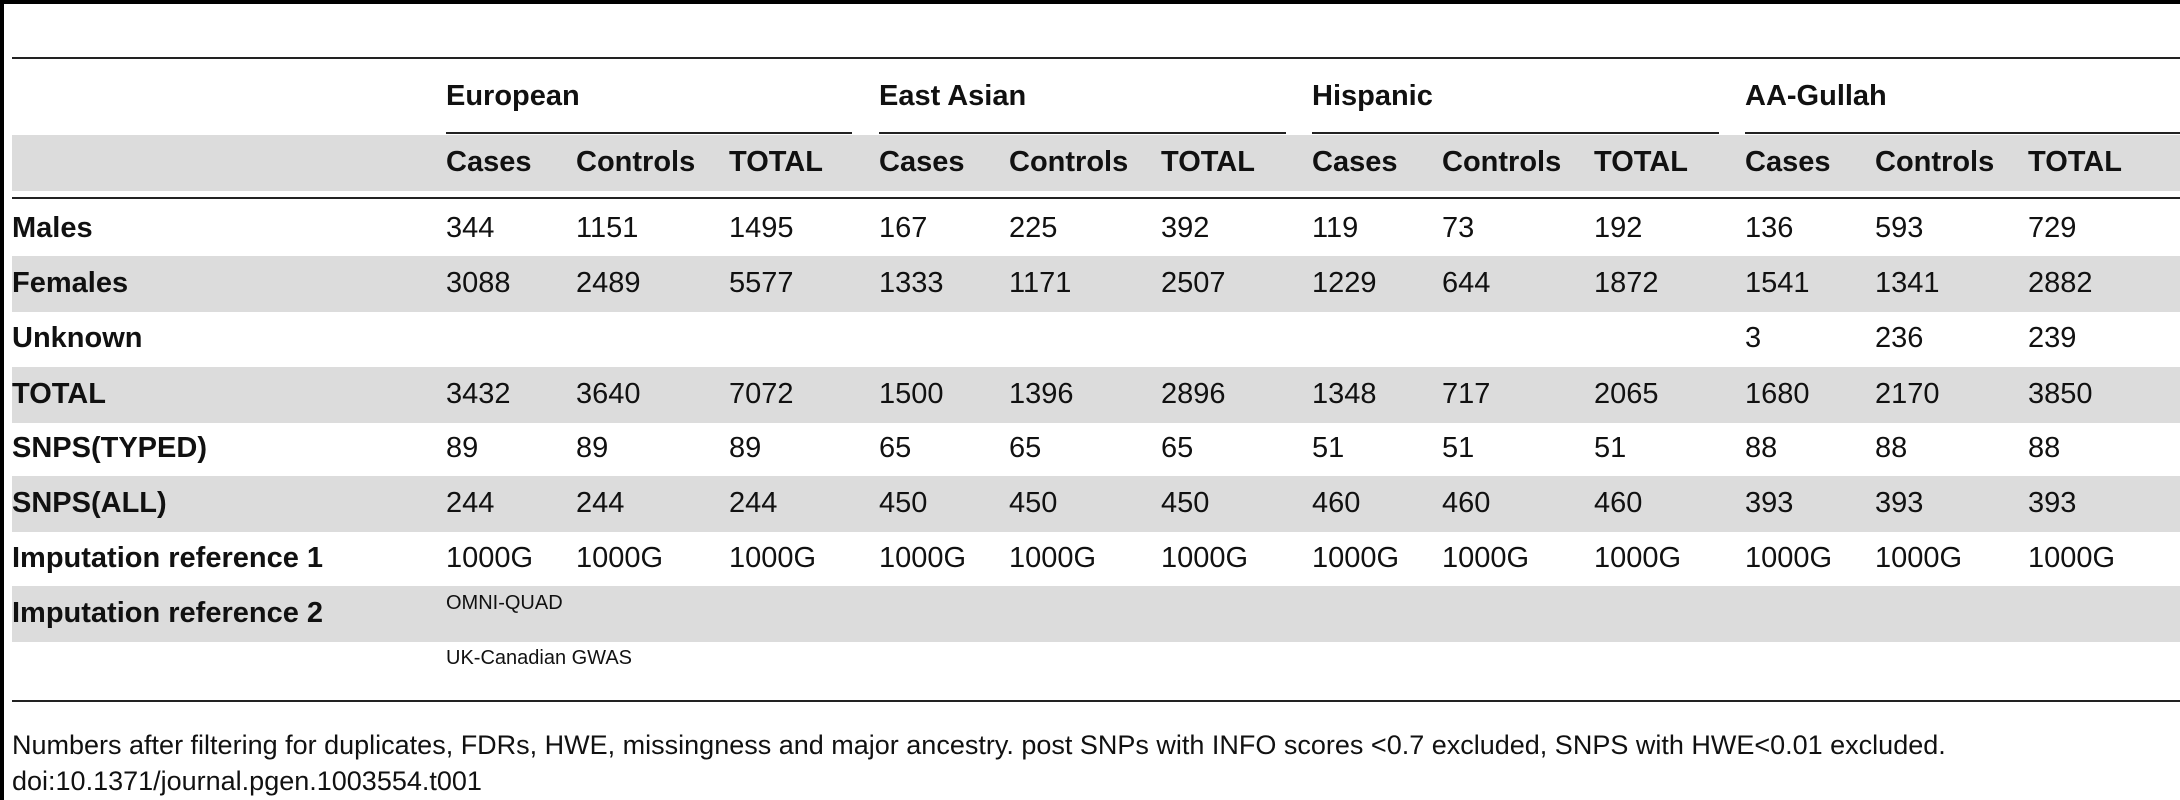  What do you see at coordinates (1899, 228) in the screenshot?
I see `table-cell: 593` at bounding box center [1899, 228].